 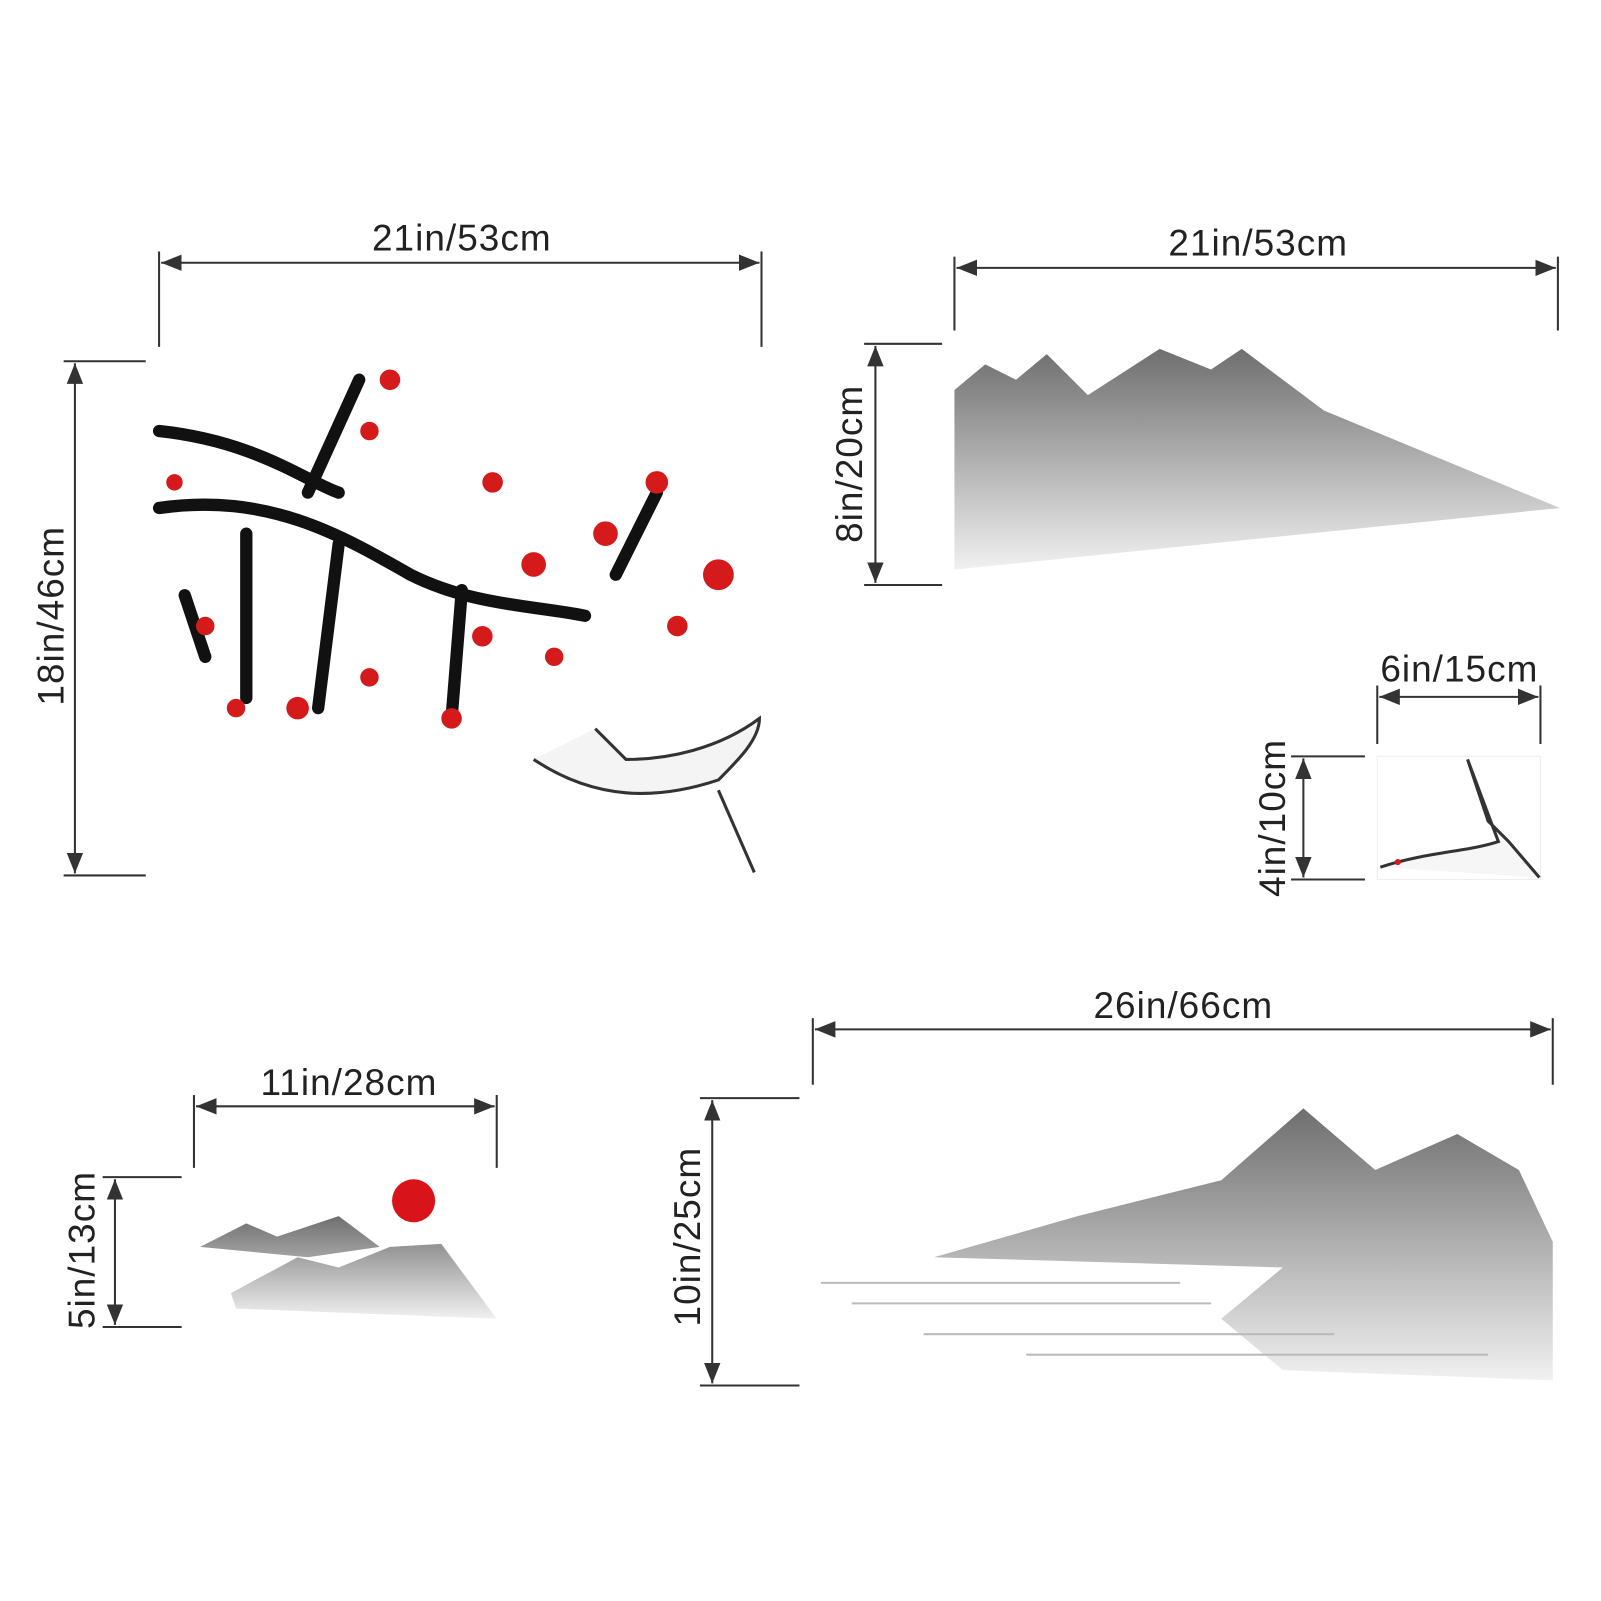 What do you see at coordinates (1397, 862) in the screenshot?
I see `crane-crest` at bounding box center [1397, 862].